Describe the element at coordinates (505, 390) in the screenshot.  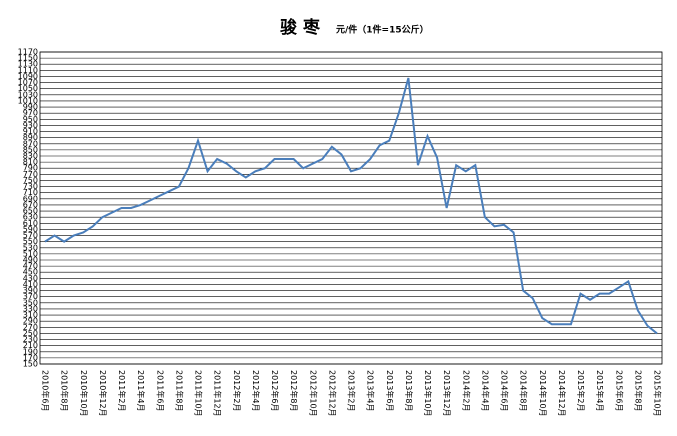
I see `x-tick-label: 2014年6月` at that location.